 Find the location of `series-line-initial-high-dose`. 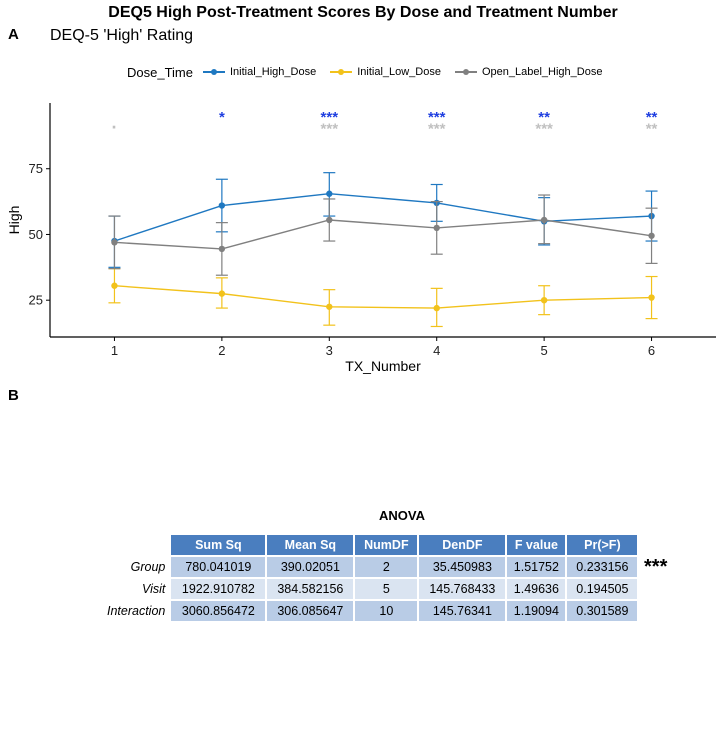

series-line-initial-high-dose is located at coordinates (383, 217).